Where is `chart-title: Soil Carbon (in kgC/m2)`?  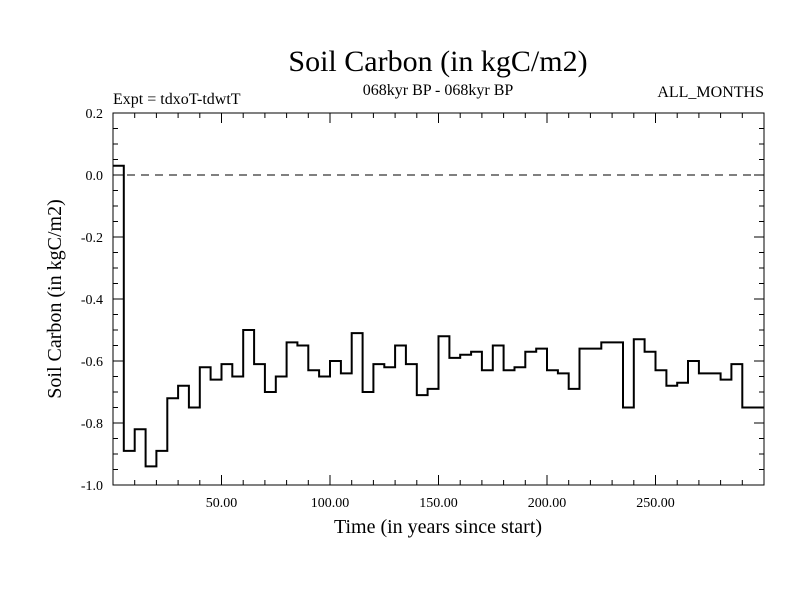
chart-title: Soil Carbon (in kgC/m2) is located at coordinates (437, 61).